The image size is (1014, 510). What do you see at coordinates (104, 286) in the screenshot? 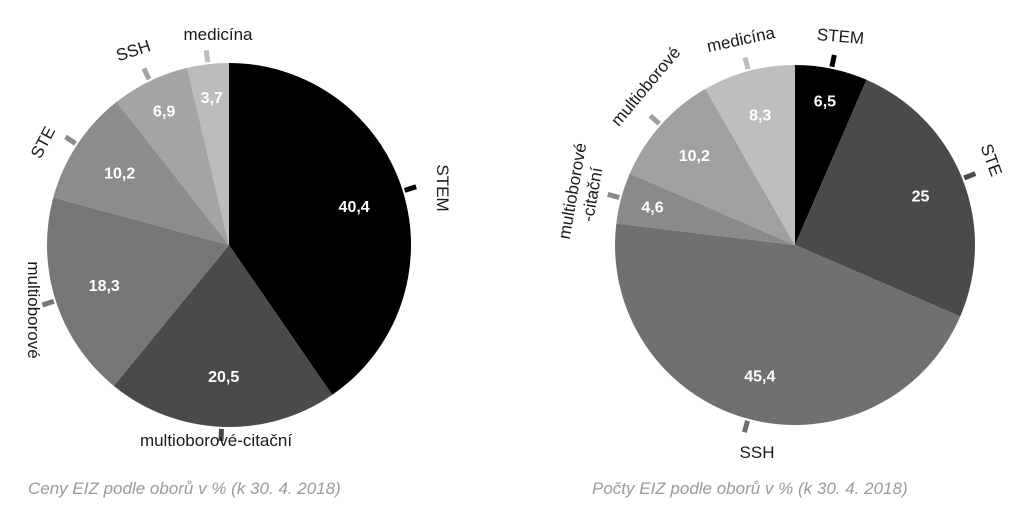
I see `slice-value-label: 18,3` at bounding box center [104, 286].